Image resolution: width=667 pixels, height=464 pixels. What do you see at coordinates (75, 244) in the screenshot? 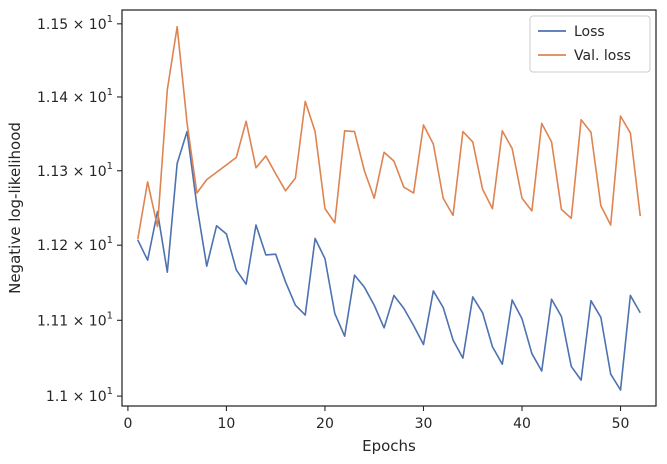
I see `y-tick-label: 1.12 × 10¹` at bounding box center [75, 244].